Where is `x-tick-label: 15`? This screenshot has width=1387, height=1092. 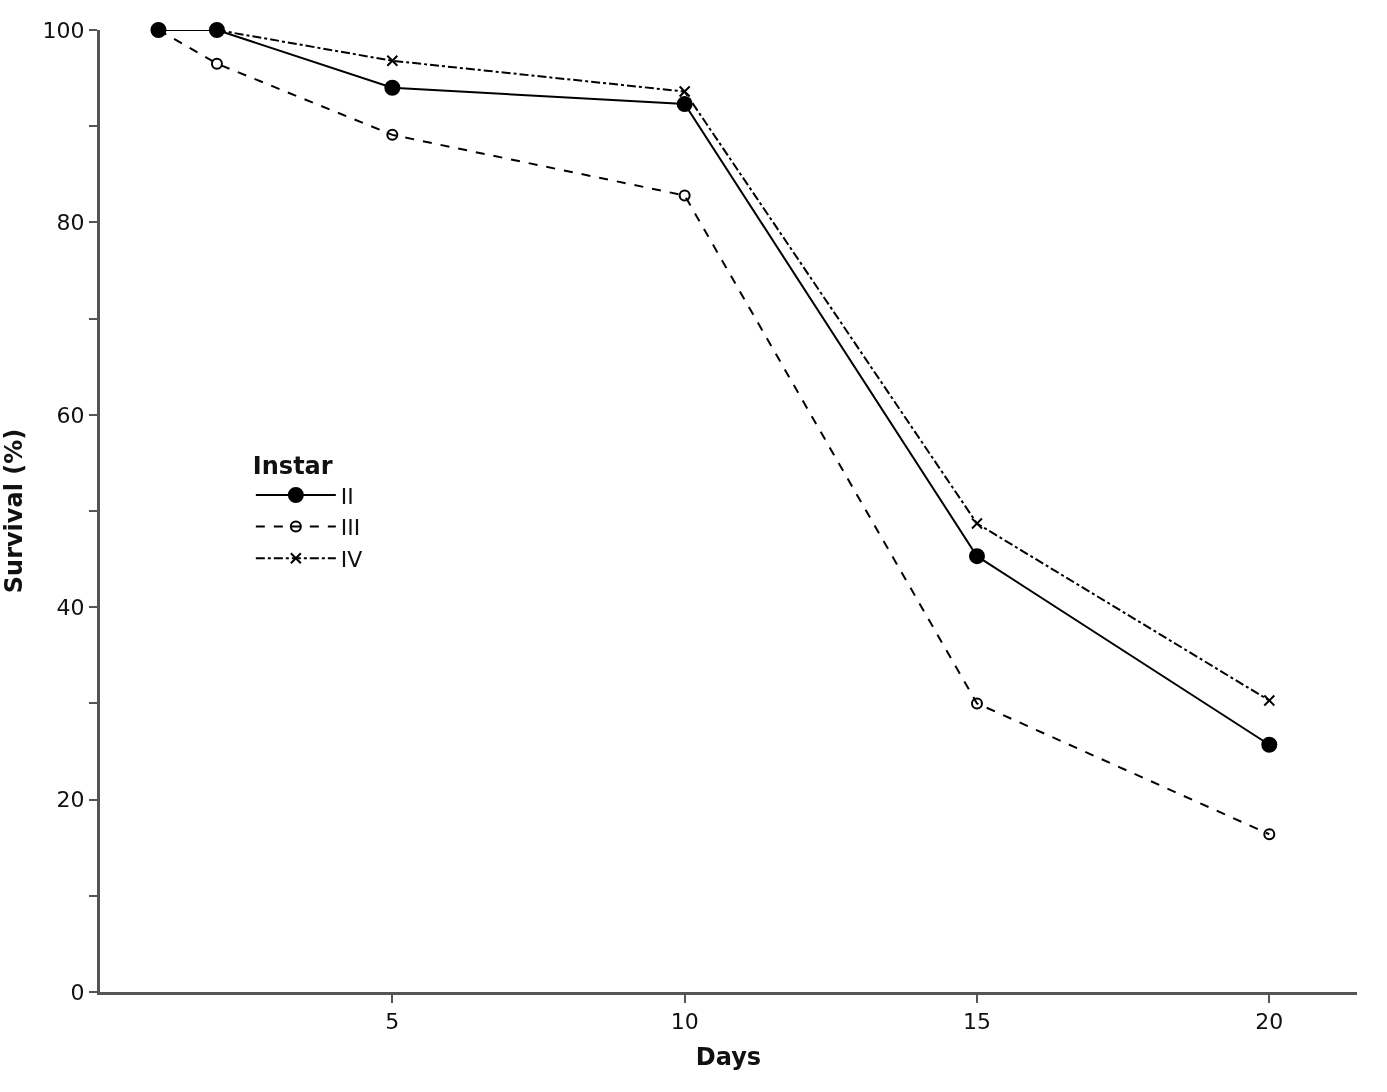
x-tick-label: 15 is located at coordinates (976, 1022).